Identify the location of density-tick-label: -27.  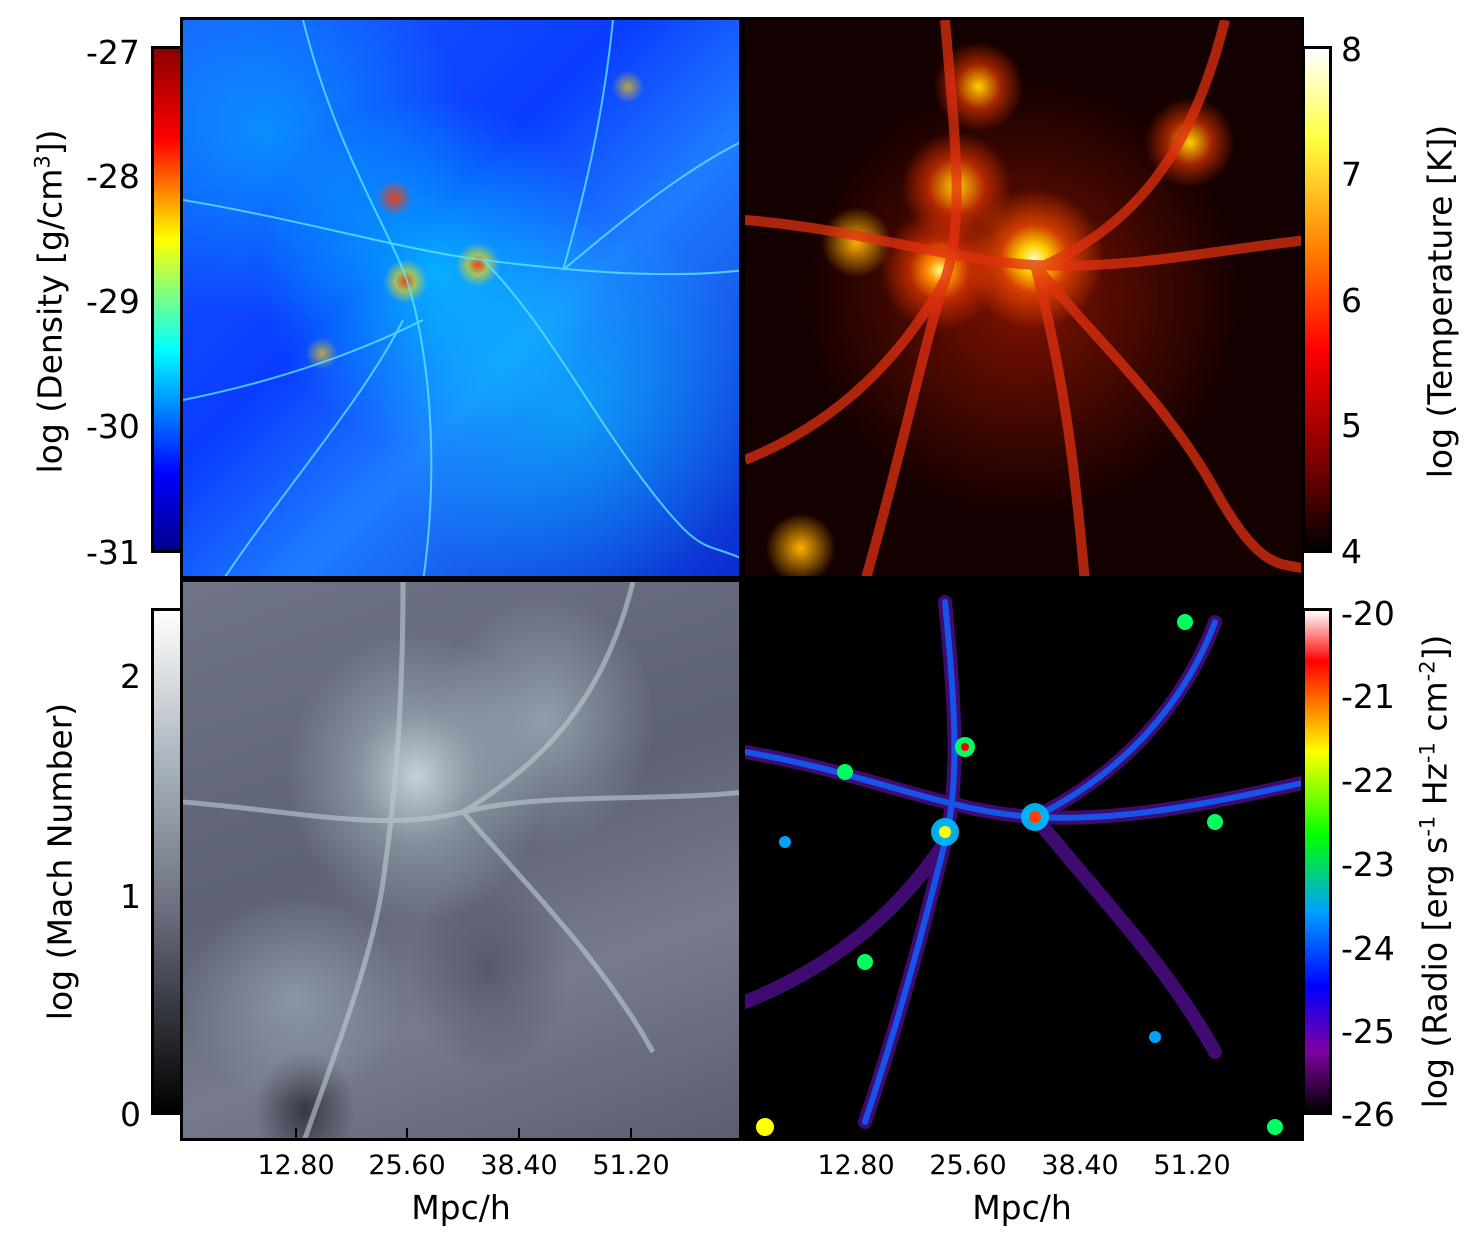
(113, 52).